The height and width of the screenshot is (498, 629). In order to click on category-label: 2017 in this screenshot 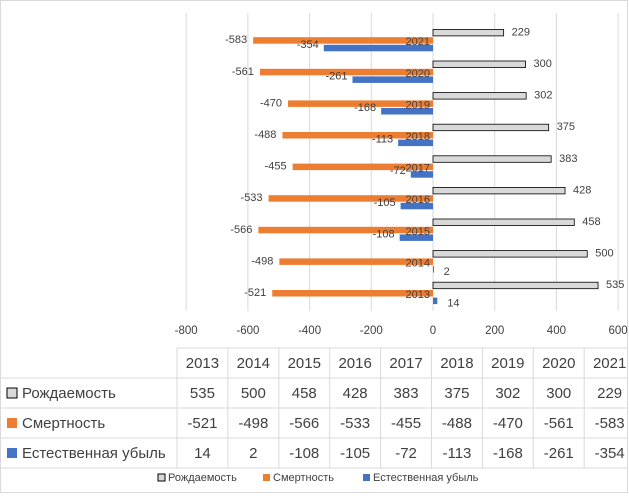, I will do `click(418, 169)`.